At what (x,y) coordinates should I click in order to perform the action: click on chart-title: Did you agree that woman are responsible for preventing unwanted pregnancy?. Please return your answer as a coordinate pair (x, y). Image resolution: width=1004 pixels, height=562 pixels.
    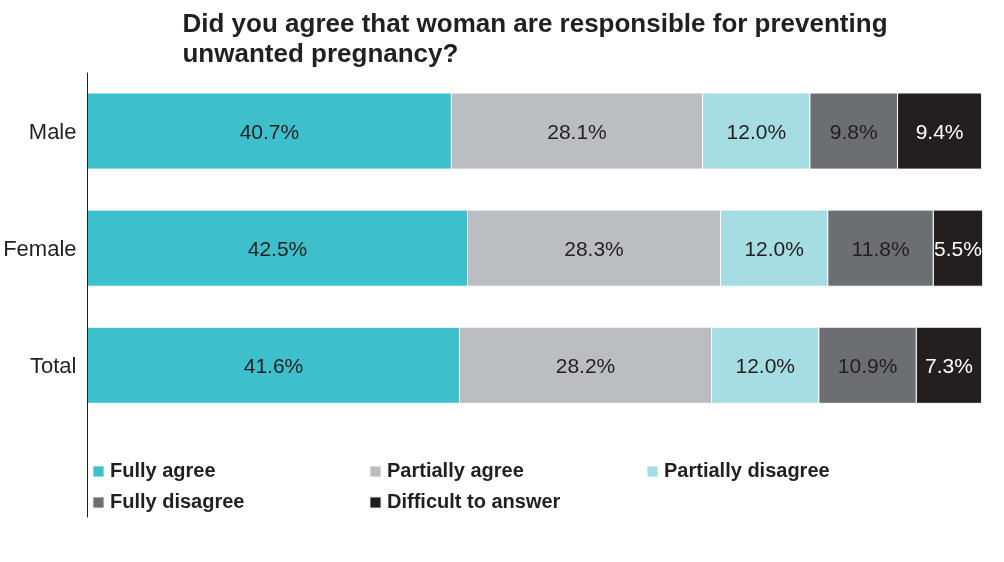
    Looking at the image, I should click on (535, 37).